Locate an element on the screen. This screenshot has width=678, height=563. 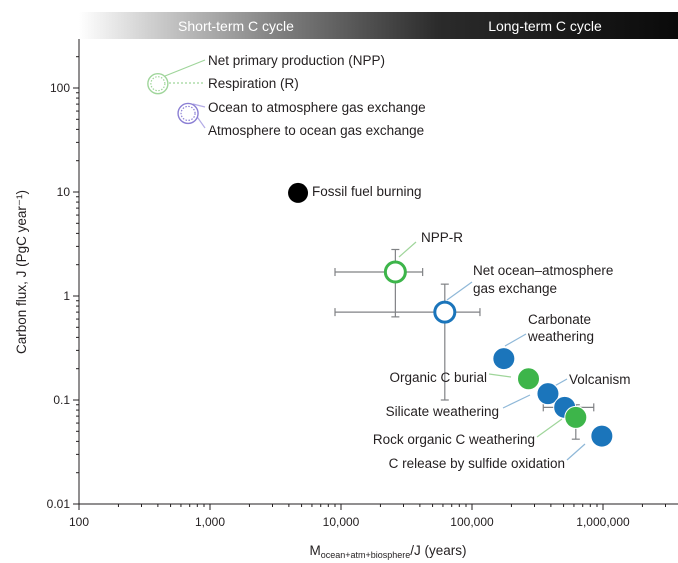
connector-o2a is located at coordinates (199, 105).